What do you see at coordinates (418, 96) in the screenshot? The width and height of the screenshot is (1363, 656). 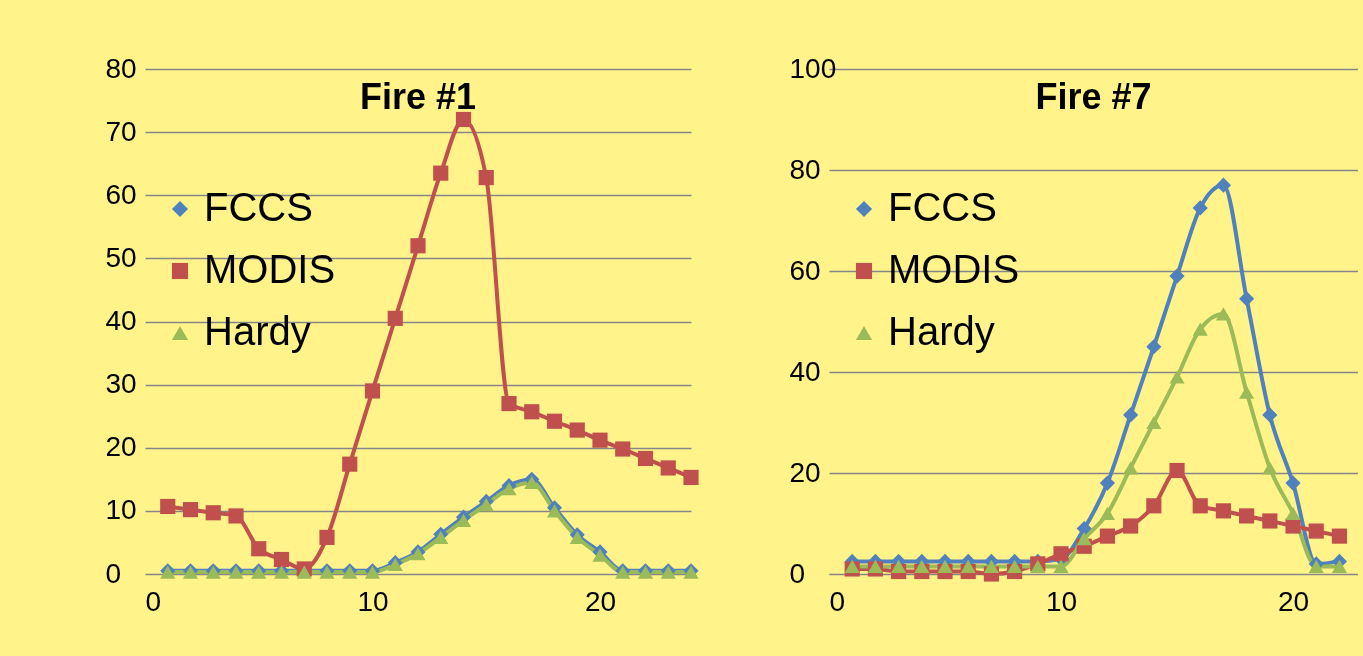 I see `chart-title: Fire #1` at bounding box center [418, 96].